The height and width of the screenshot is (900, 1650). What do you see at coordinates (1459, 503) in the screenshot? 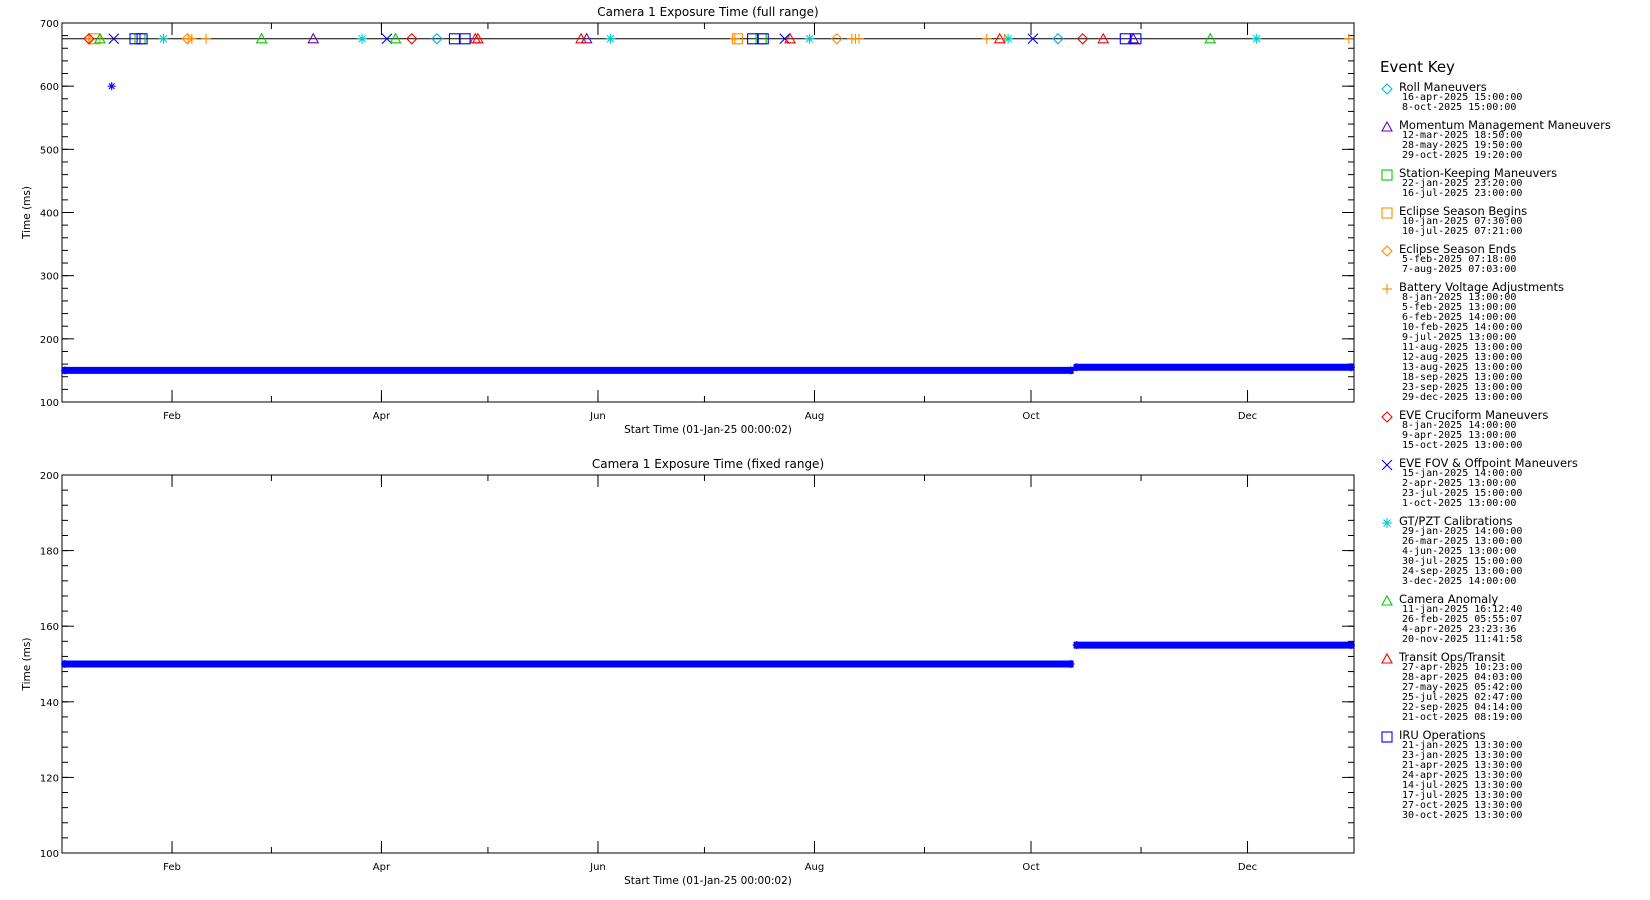
I see `legend-date: 1-oct-2025 13:00:00` at bounding box center [1459, 503].